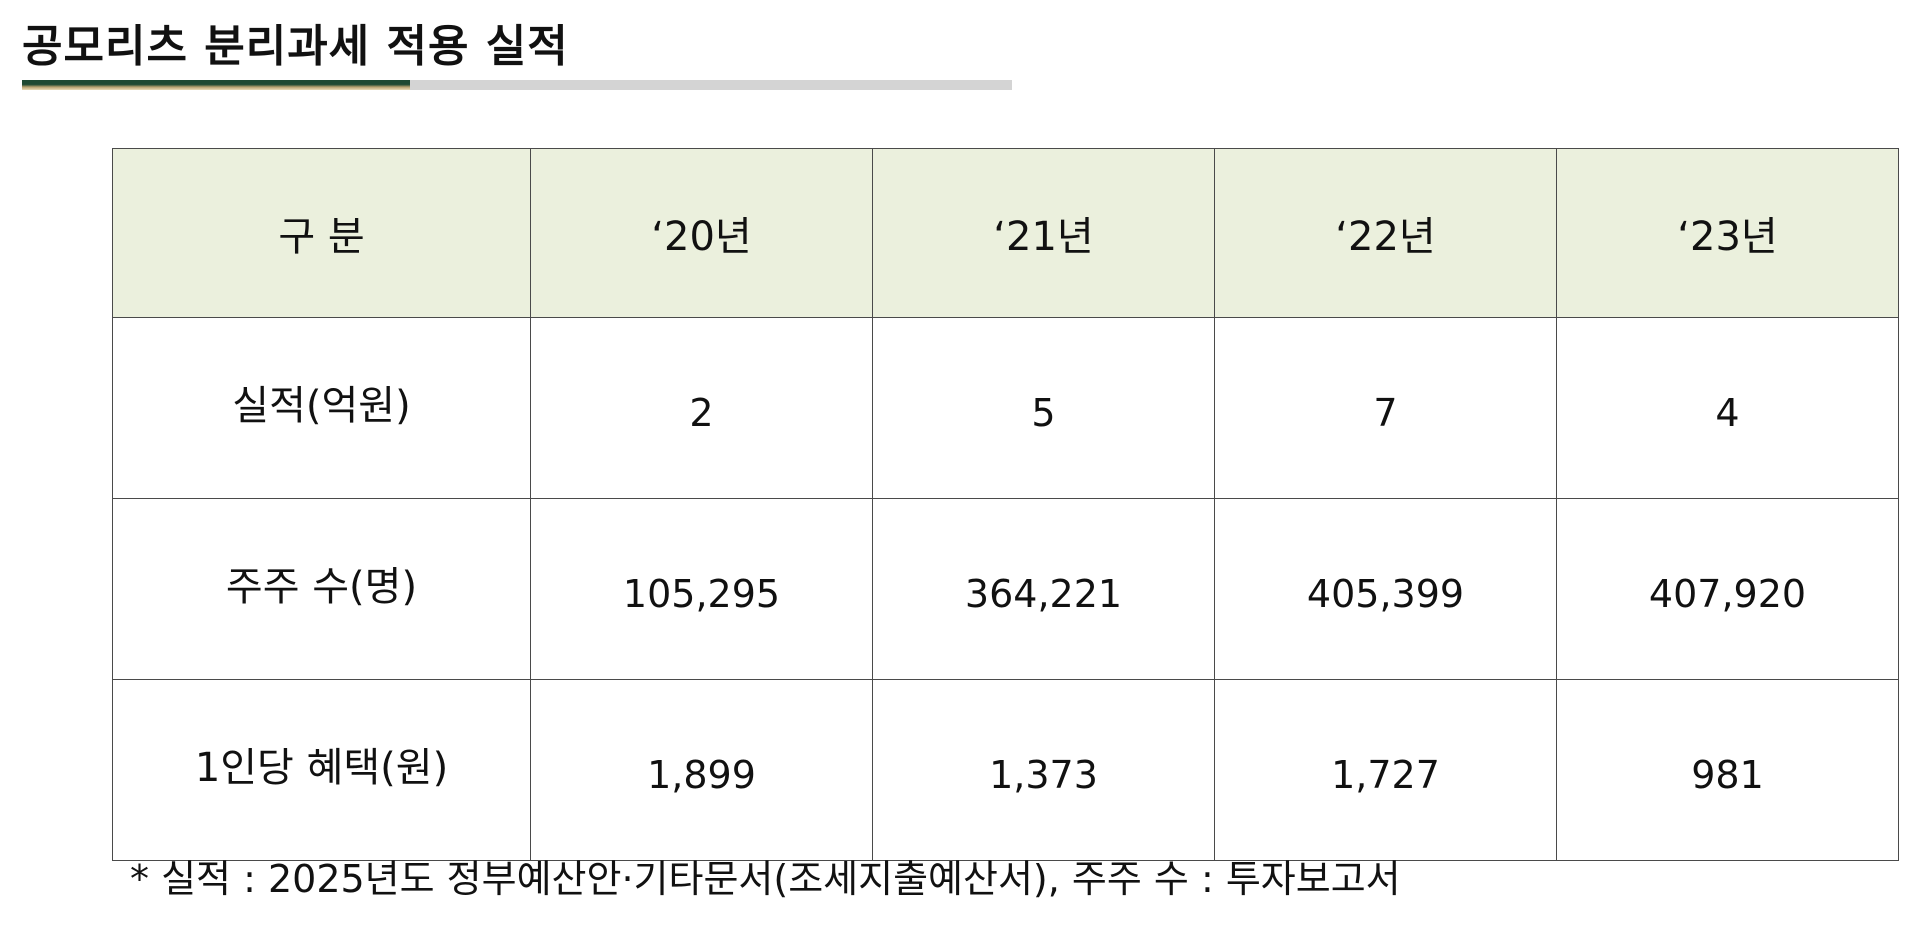 The image size is (1920, 927). Describe the element at coordinates (701, 233) in the screenshot. I see `header-cell-year: ‘20년` at that location.